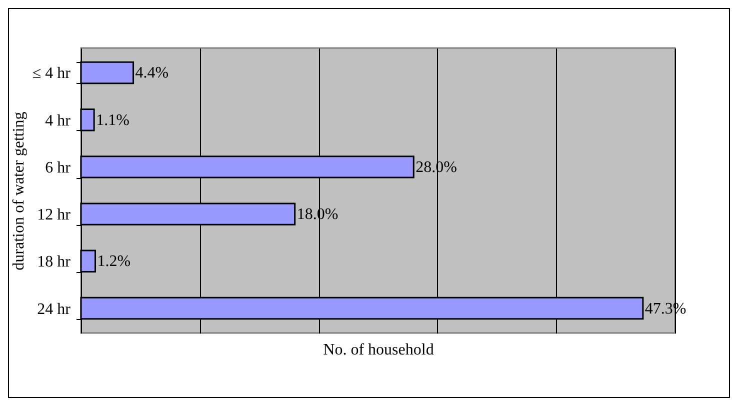  Describe the element at coordinates (54, 262) in the screenshot. I see `y-tick-label: 18 hr` at that location.